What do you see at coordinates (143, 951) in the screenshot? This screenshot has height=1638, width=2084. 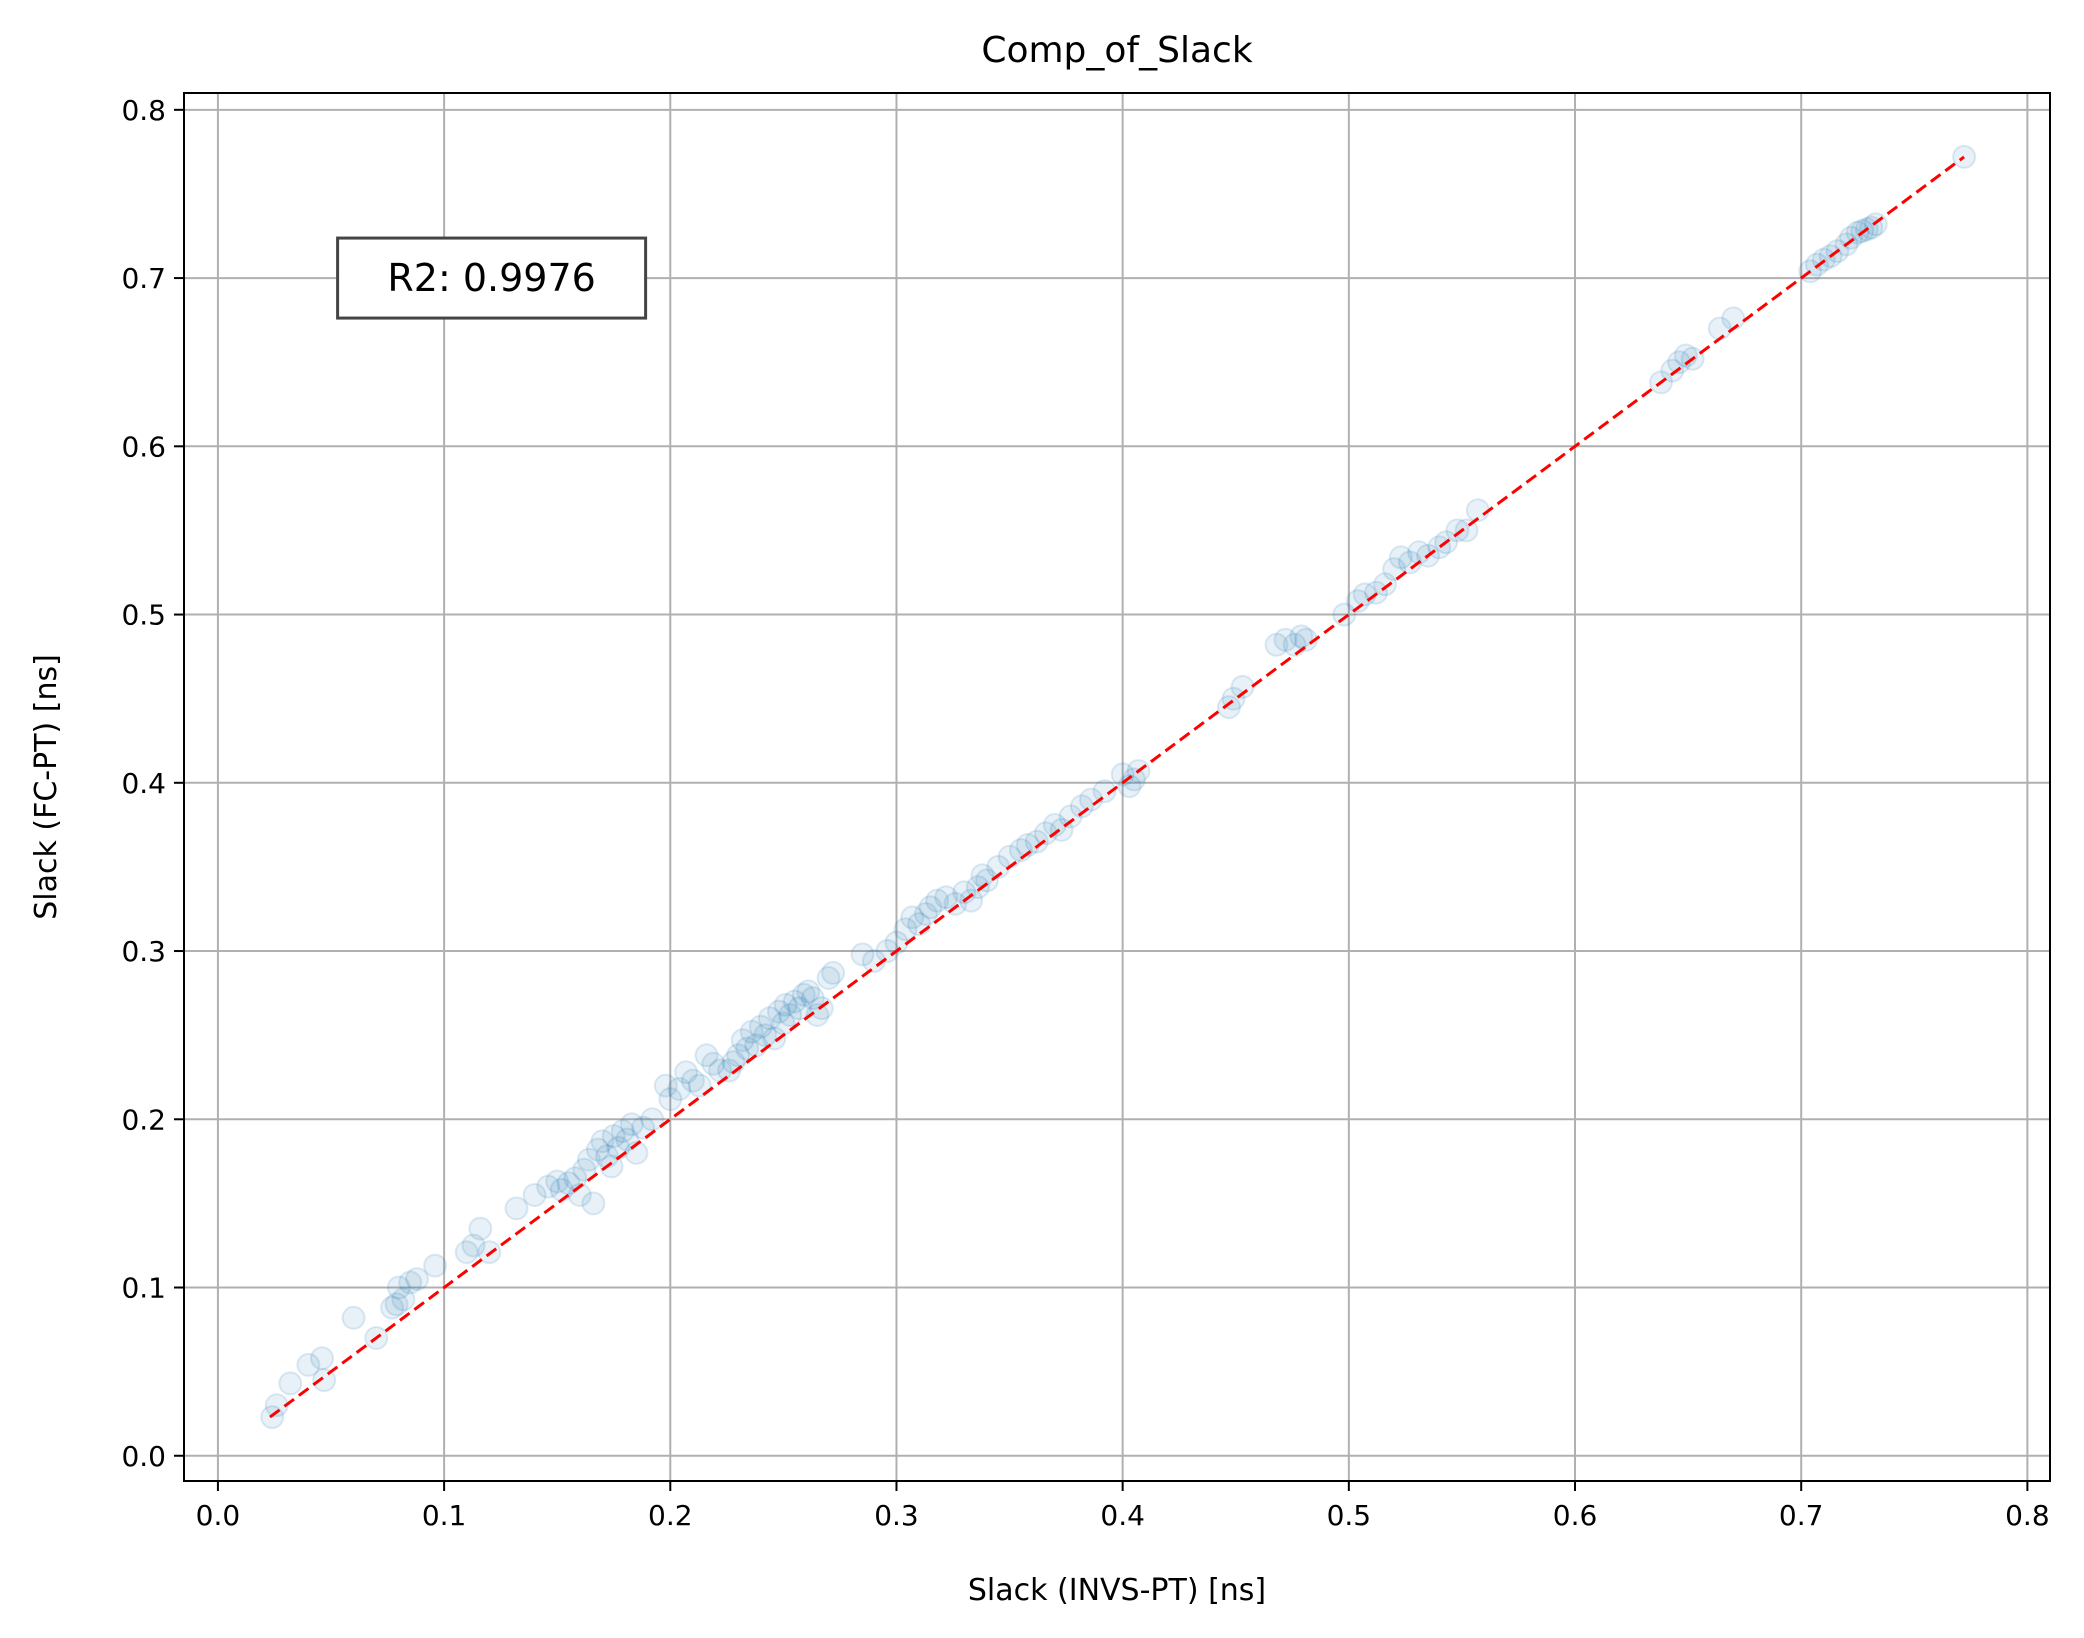 I see `y-tick-label: 0.3` at bounding box center [143, 951].